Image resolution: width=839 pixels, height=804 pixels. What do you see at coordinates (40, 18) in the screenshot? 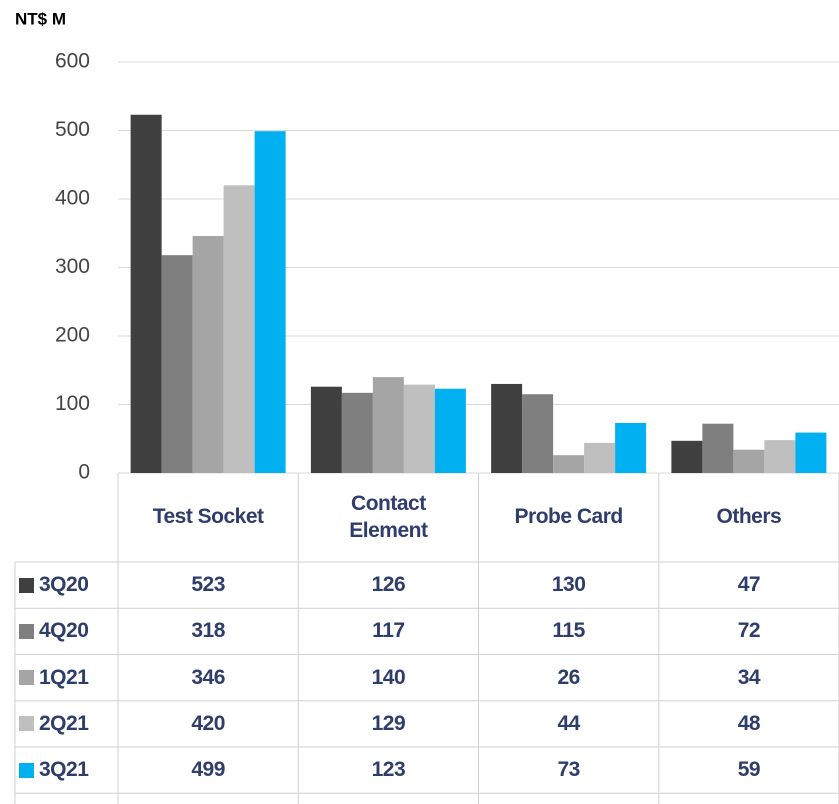
I see `y-axis-label: NT$ M` at bounding box center [40, 18].